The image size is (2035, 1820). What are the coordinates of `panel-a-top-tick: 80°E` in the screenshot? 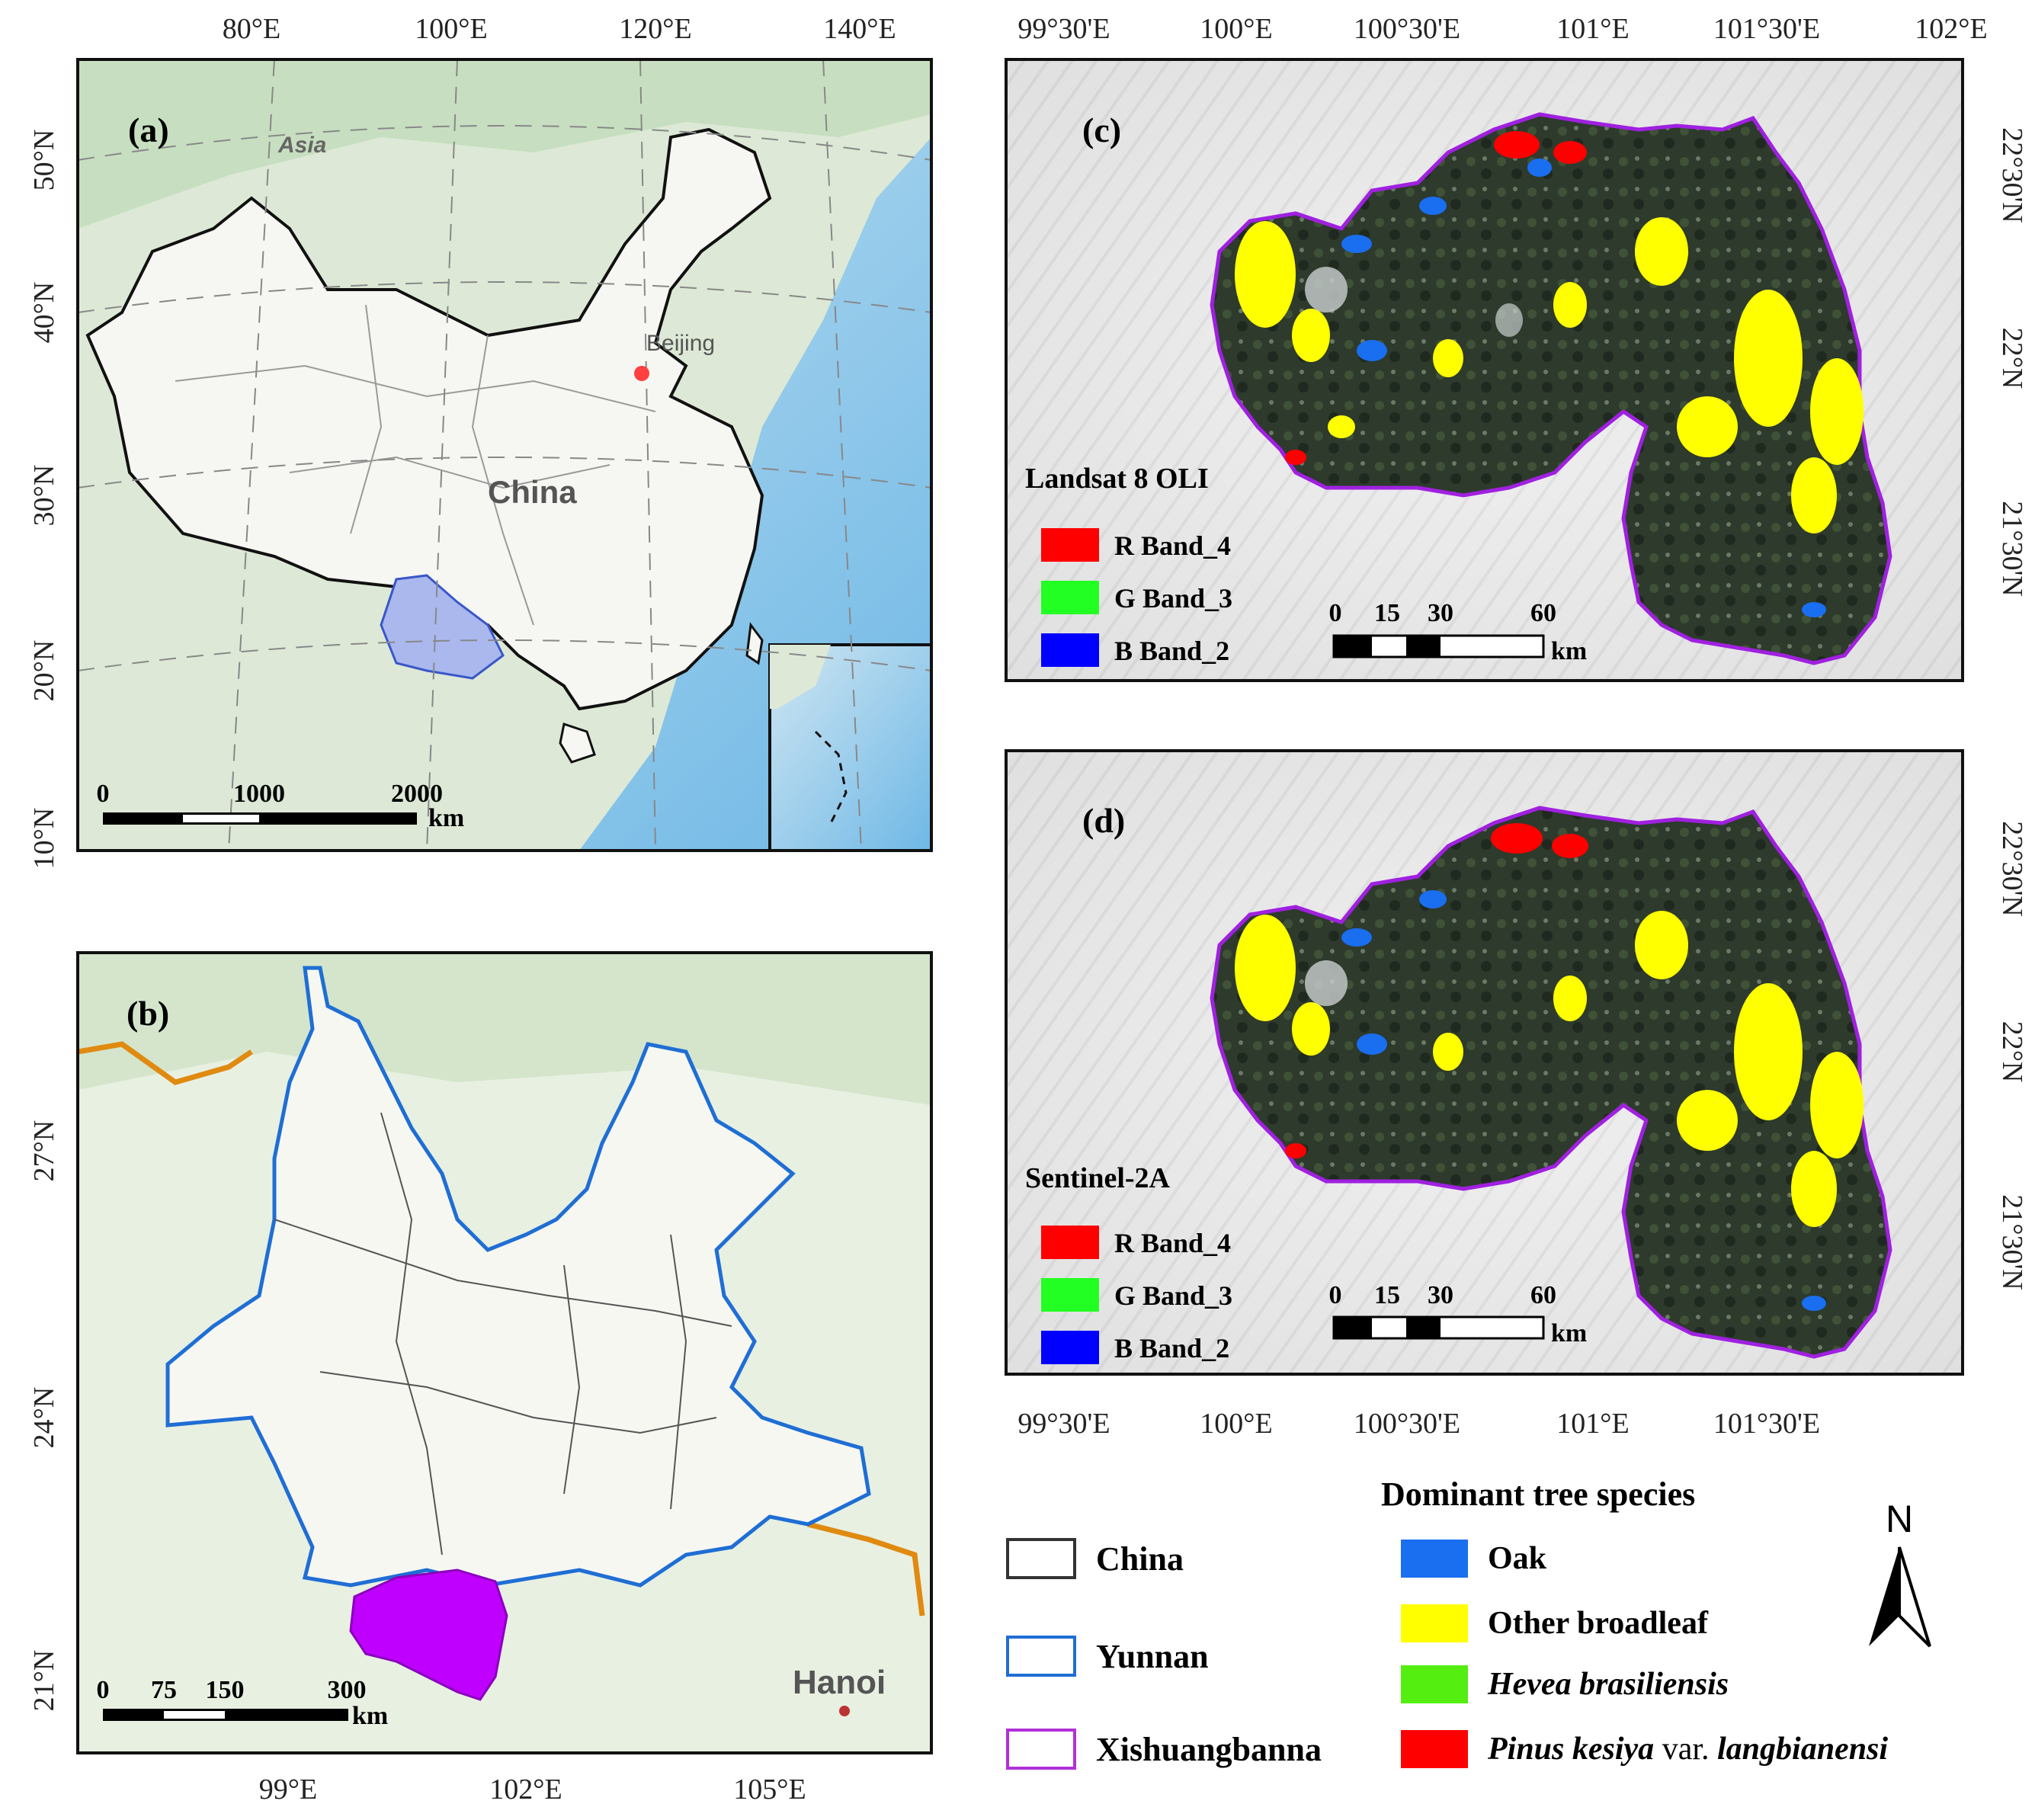 It's located at (252, 29).